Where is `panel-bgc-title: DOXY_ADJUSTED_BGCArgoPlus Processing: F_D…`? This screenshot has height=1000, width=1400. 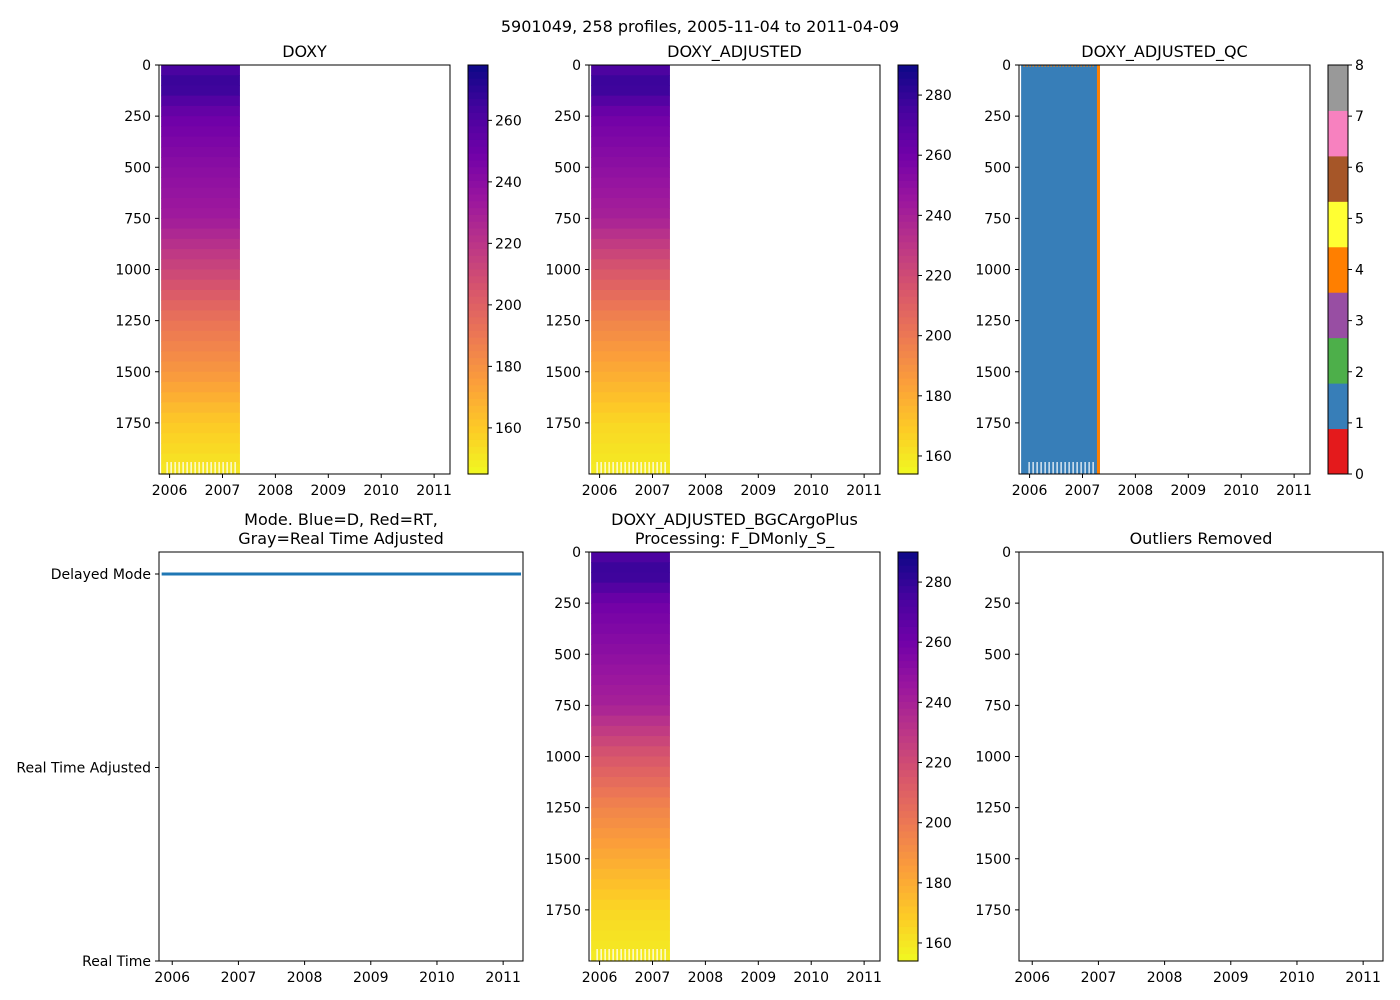 panel-bgc-title: DOXY_ADJUSTED_BGCArgoPlus Processing: F_D… is located at coordinates (734, 529).